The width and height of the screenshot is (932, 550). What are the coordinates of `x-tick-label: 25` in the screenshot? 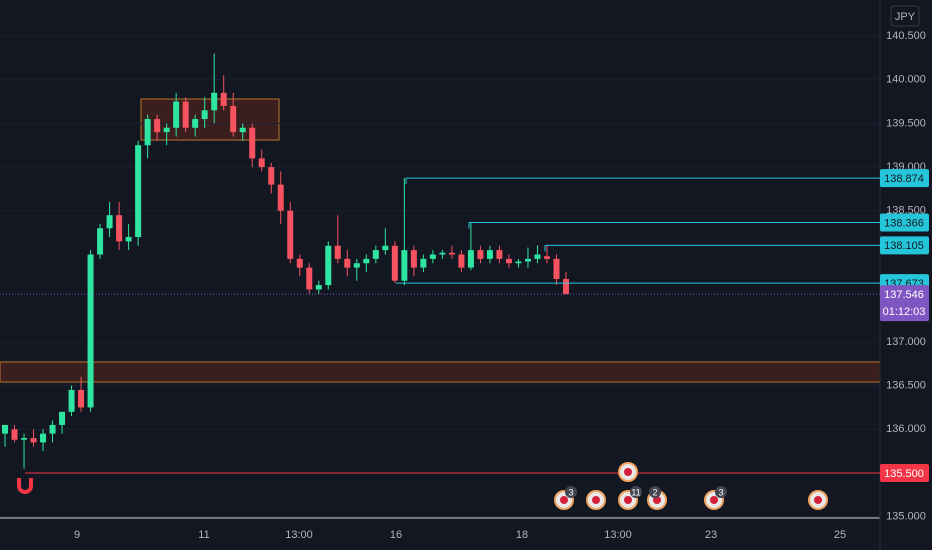 It's located at (840, 535).